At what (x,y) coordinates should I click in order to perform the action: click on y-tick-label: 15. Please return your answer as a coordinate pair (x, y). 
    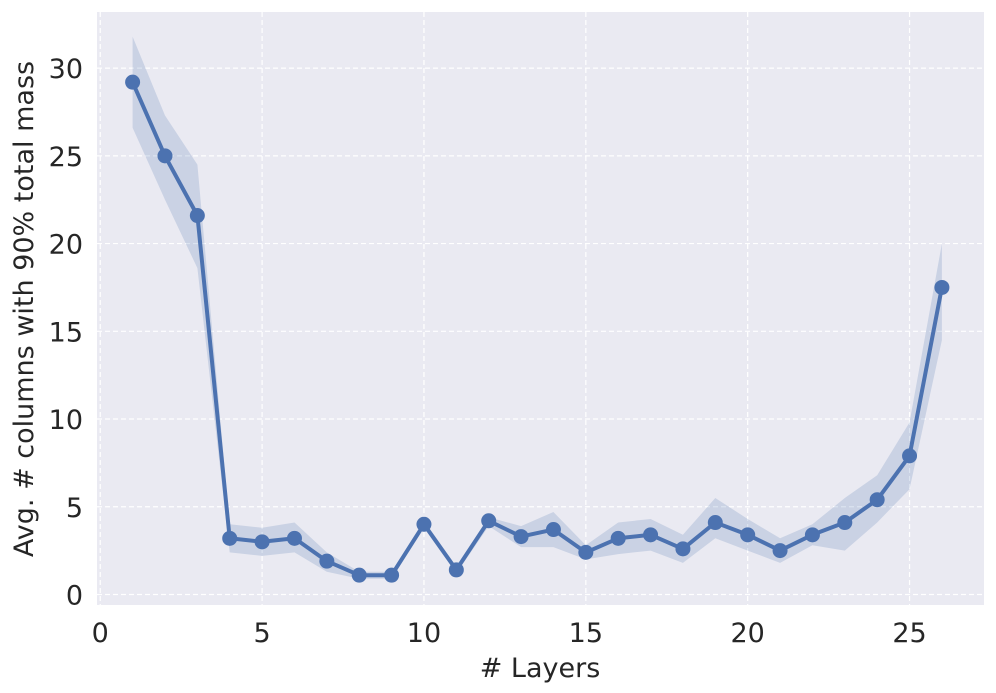
    Looking at the image, I should click on (66, 332).